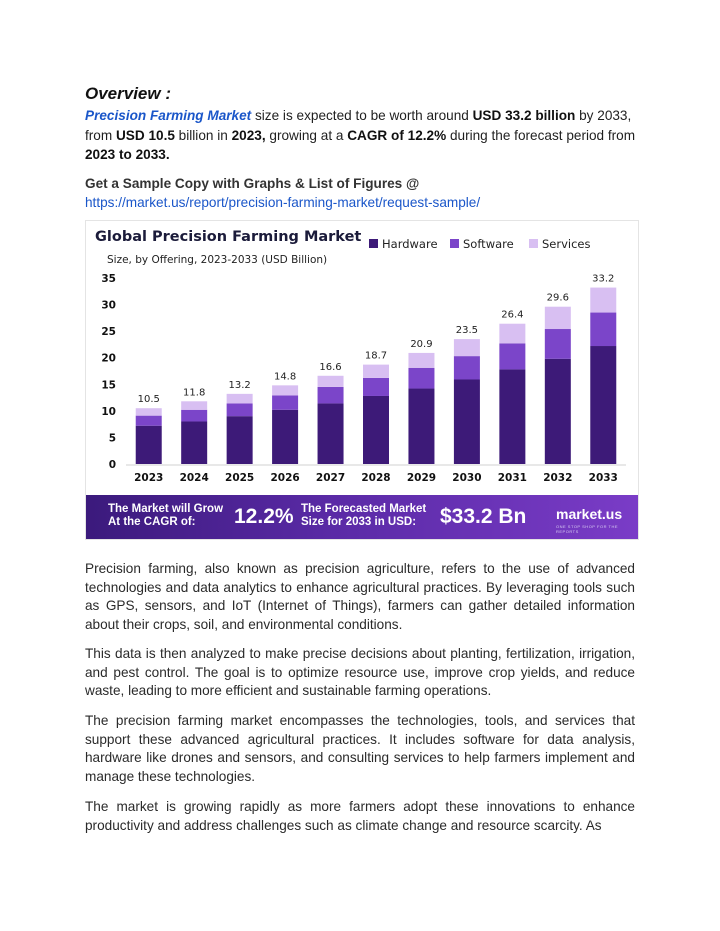  I want to click on x-tick-label-2026: 2026, so click(284, 478).